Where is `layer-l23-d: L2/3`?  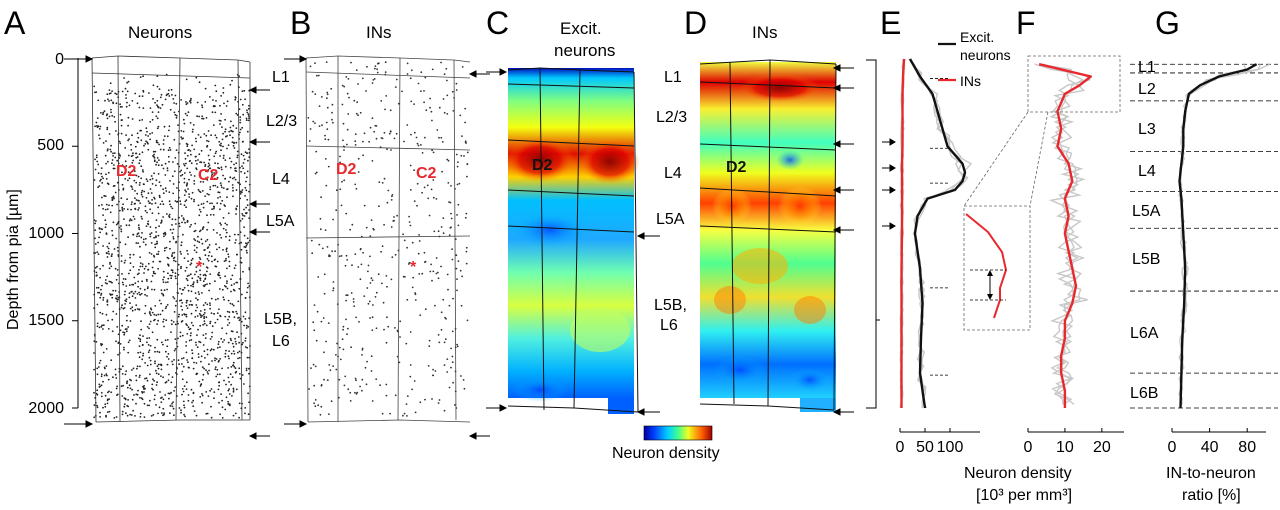
layer-l23-d: L2/3 is located at coordinates (671, 117).